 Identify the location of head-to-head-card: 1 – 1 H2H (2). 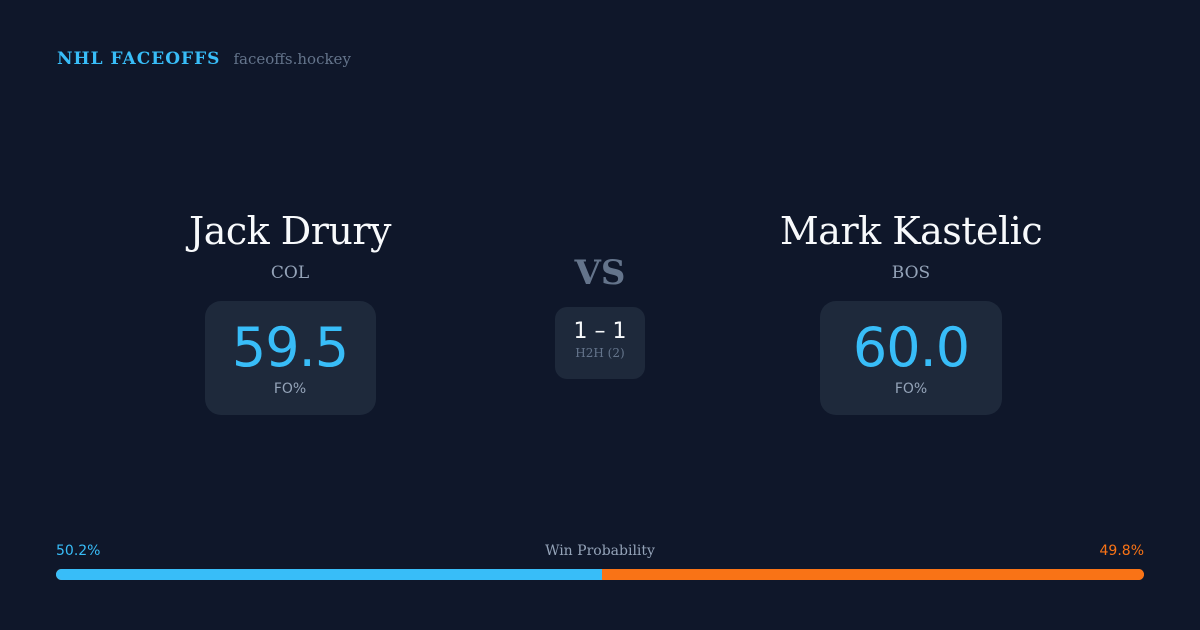
(600, 343).